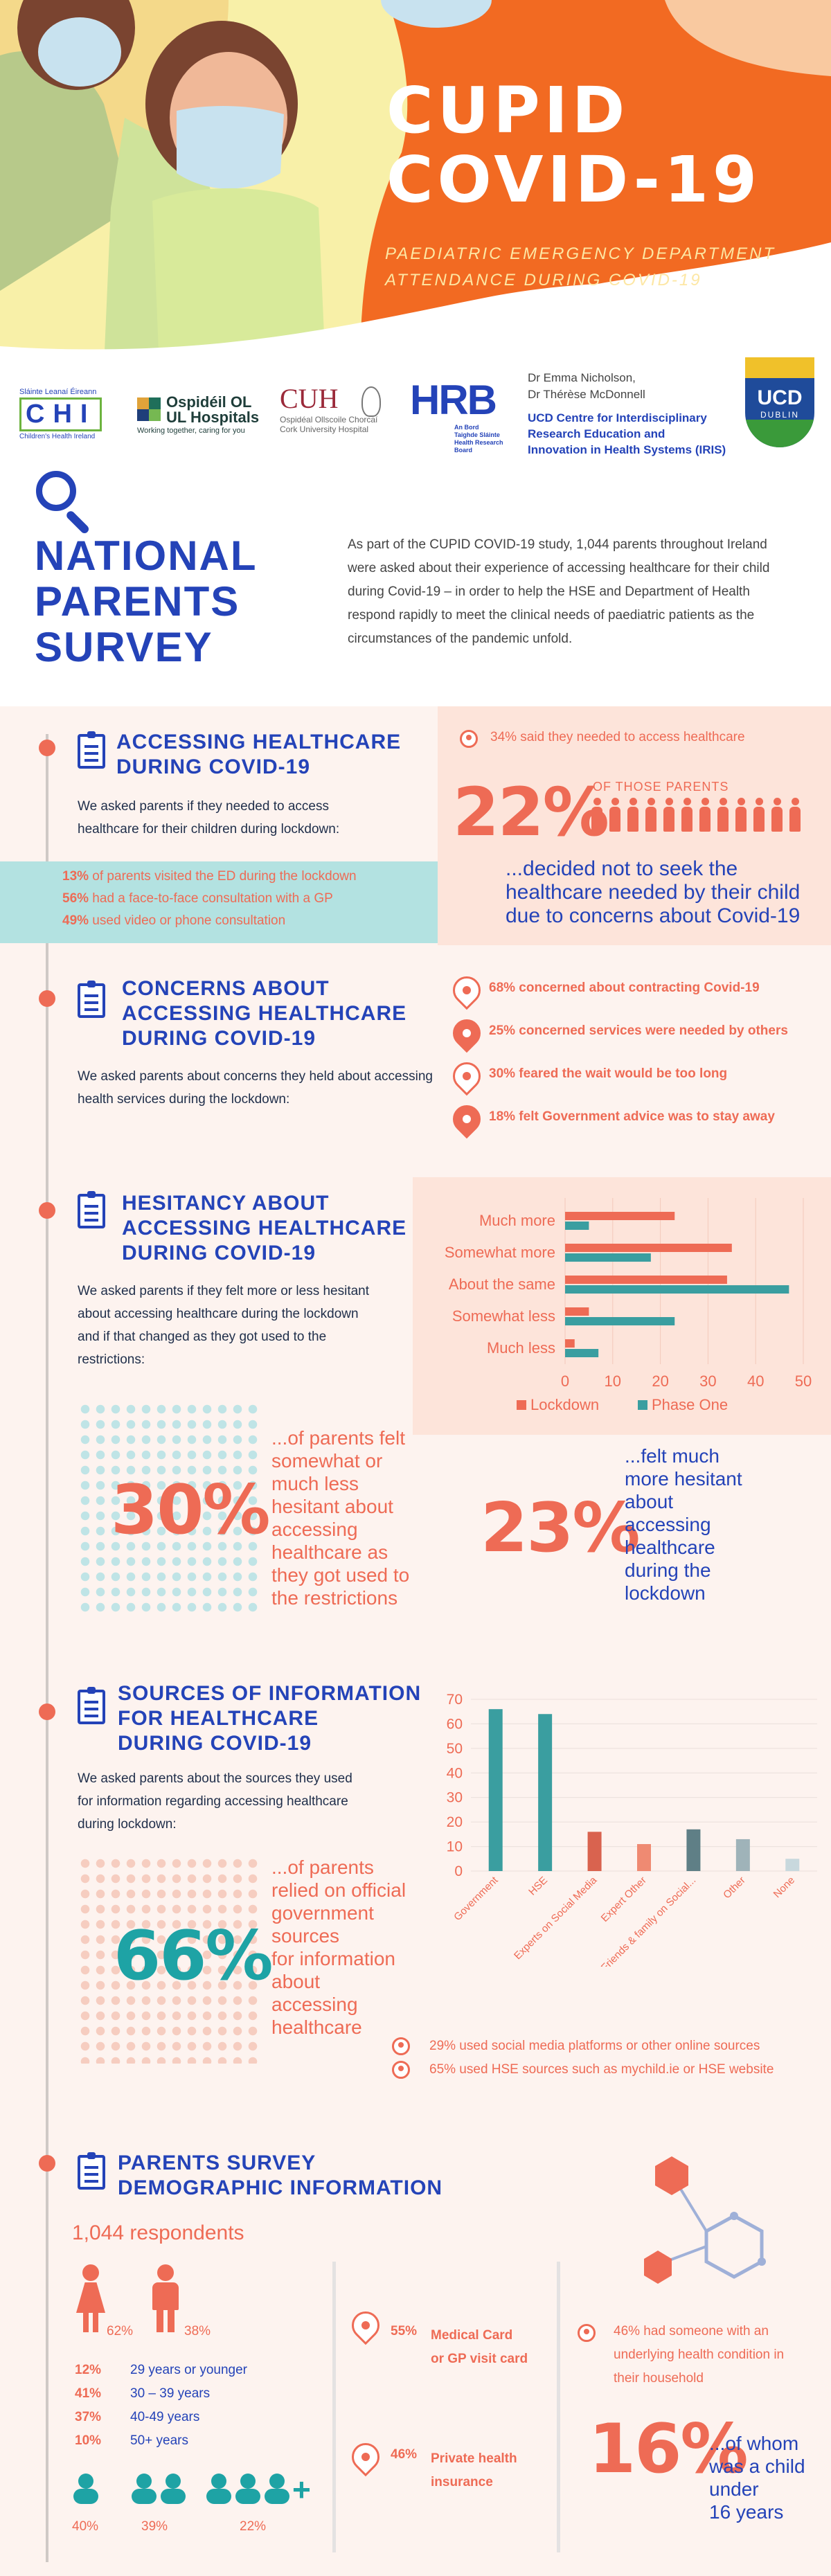 The height and width of the screenshot is (2576, 831). What do you see at coordinates (85, 2526) in the screenshot?
I see `kids-pct: 40%` at bounding box center [85, 2526].